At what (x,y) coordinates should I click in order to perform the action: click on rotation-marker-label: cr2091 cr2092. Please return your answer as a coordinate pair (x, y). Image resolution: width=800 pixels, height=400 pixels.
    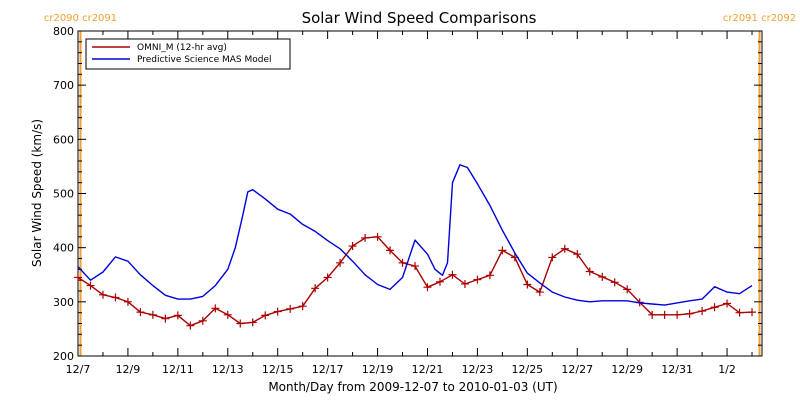
    Looking at the image, I should click on (759, 18).